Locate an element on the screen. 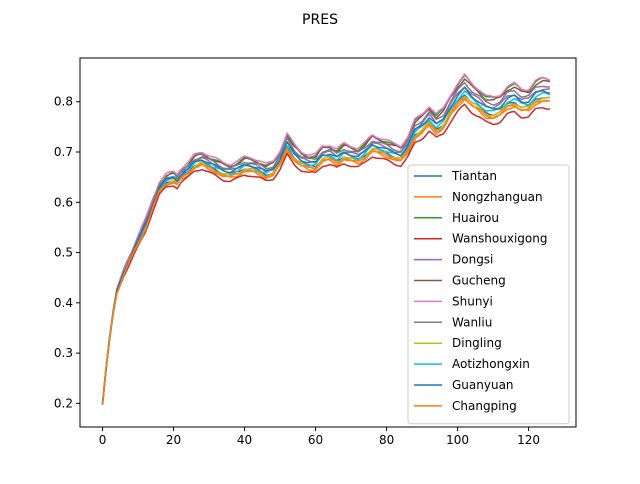 The image size is (640, 484). legend-label: Guanyuan is located at coordinates (483, 385).